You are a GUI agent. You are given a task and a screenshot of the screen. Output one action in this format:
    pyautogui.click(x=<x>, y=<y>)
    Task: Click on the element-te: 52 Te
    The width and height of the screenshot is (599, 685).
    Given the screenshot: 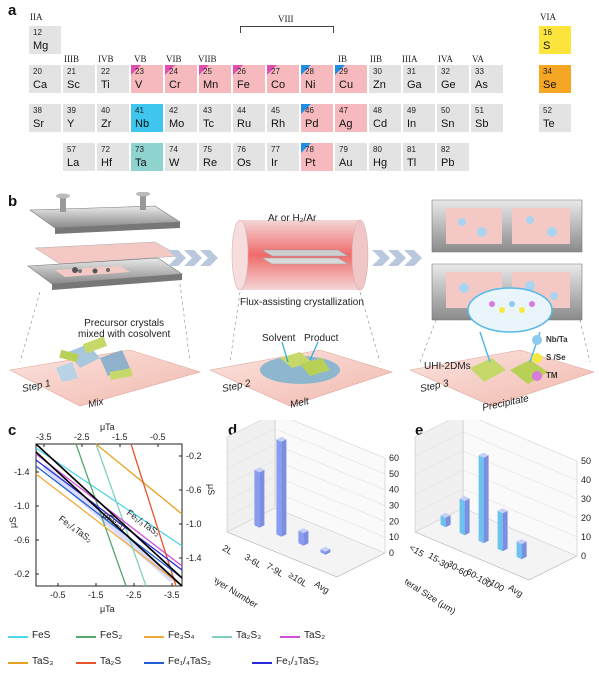 What is the action you would take?
    pyautogui.click(x=555, y=118)
    